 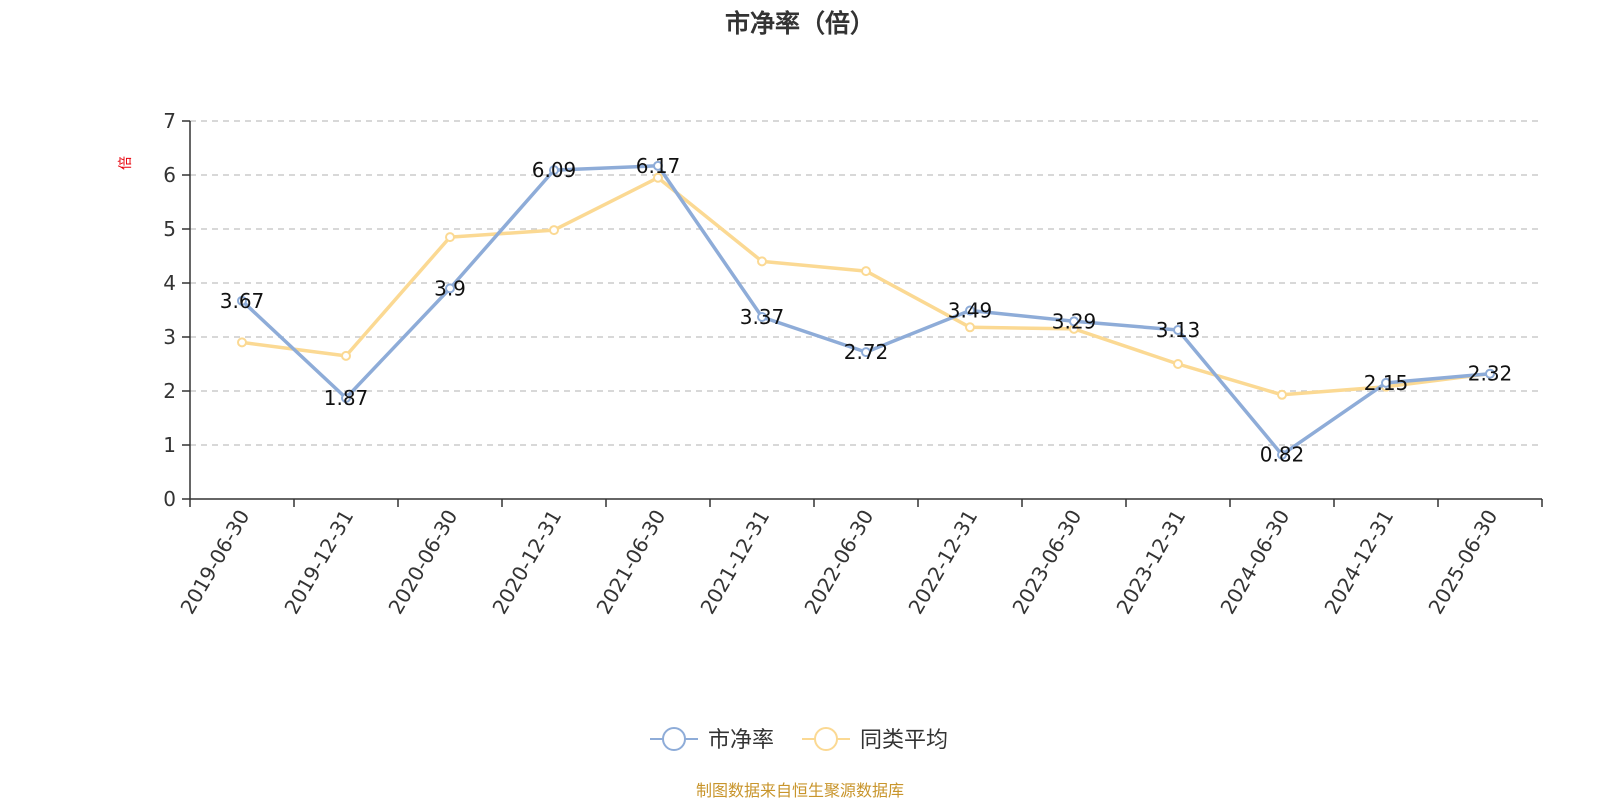 I want to click on x-tick-label: 2025-06-30, so click(x=1462, y=562).